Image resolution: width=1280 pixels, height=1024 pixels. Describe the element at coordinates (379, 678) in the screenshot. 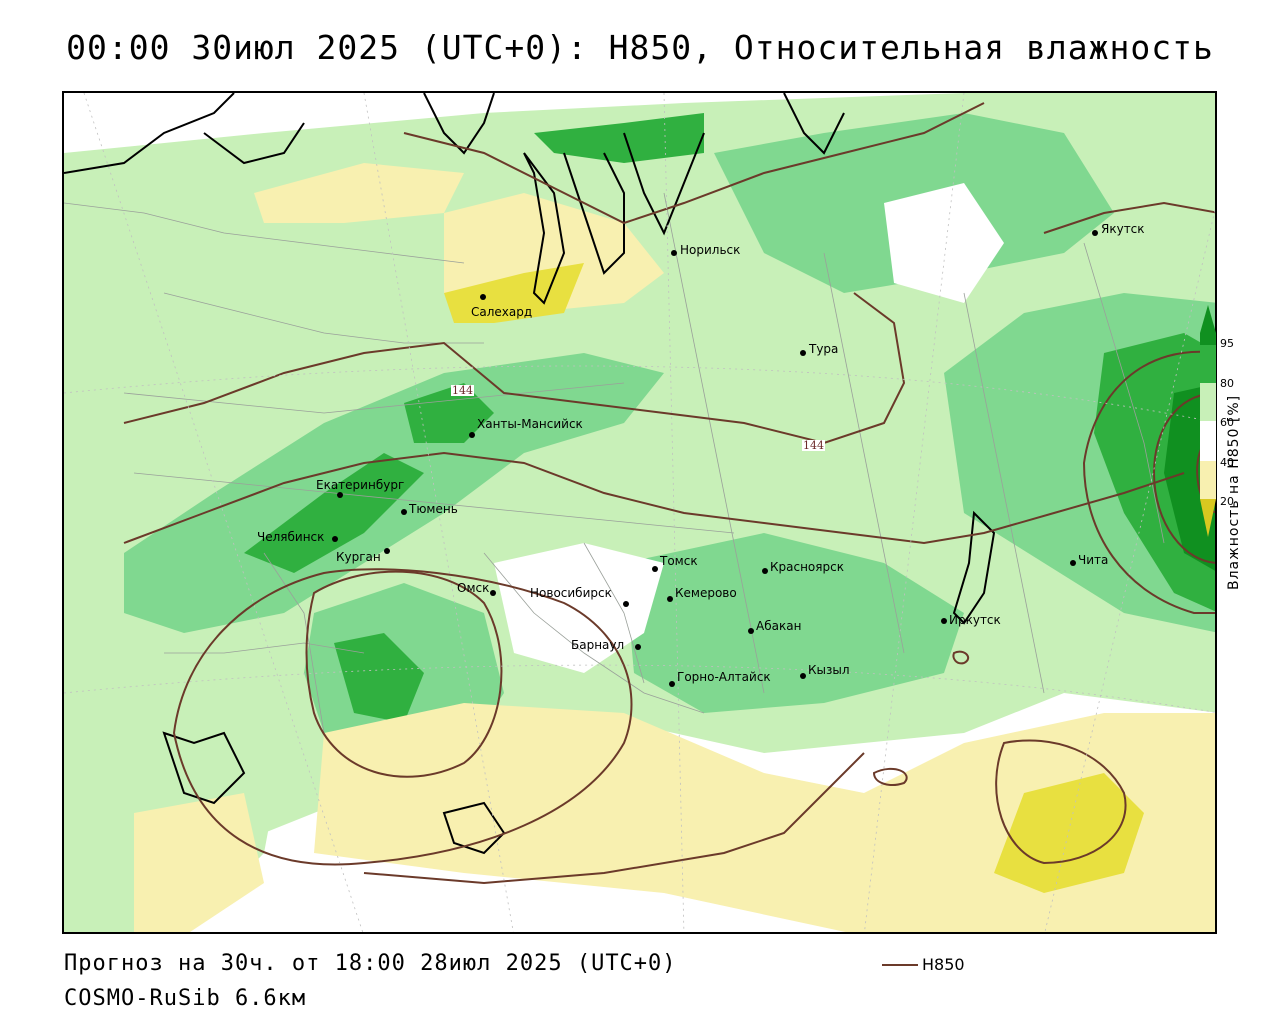

I see `very-wet-circle` at that location.